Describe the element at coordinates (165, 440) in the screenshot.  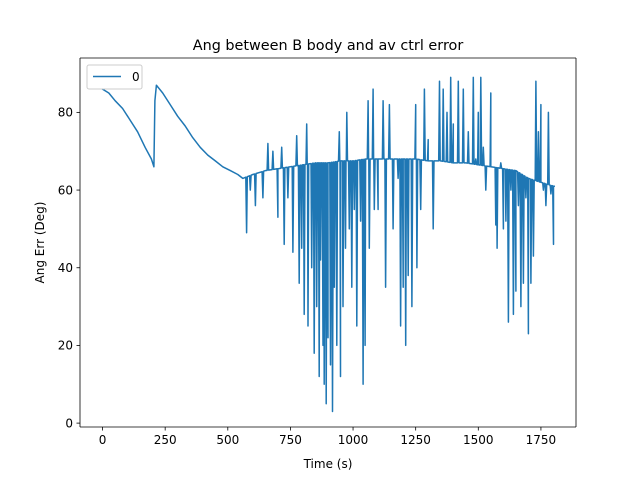
I see `x-tick-label: 250` at that location.